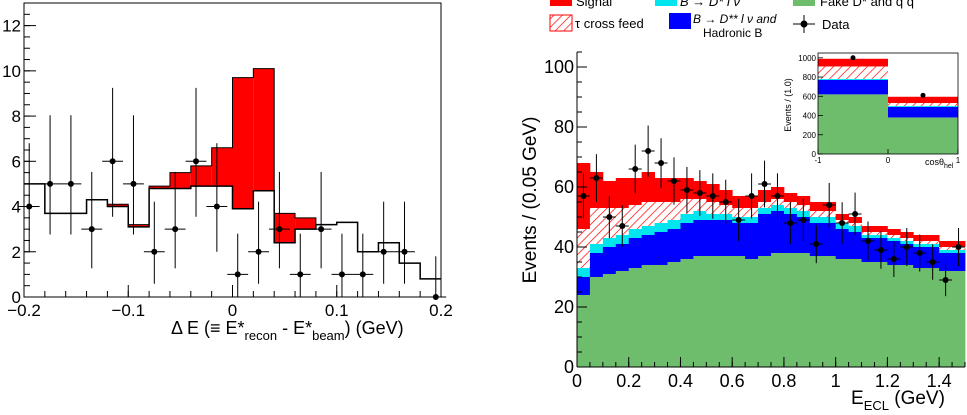 Image resolution: width=967 pixels, height=415 pixels. What do you see at coordinates (867, 4) in the screenshot?
I see `legend-label-fake: Fake D* and q q` at bounding box center [867, 4].